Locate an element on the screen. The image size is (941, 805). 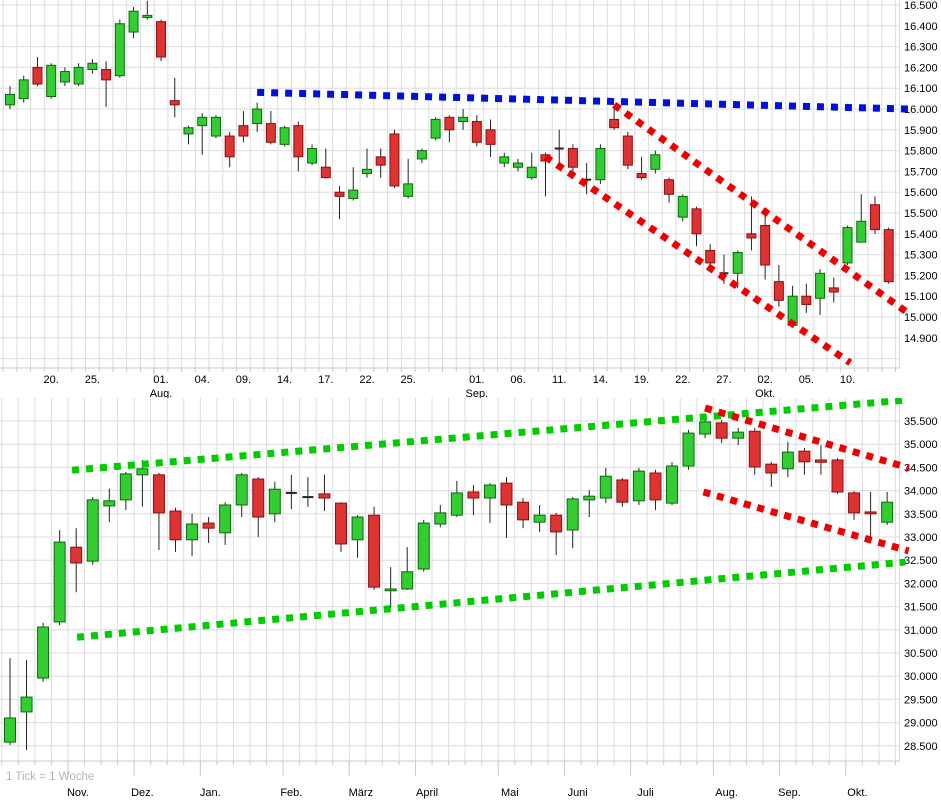
x-axis-label: 14. is located at coordinates (600, 380).